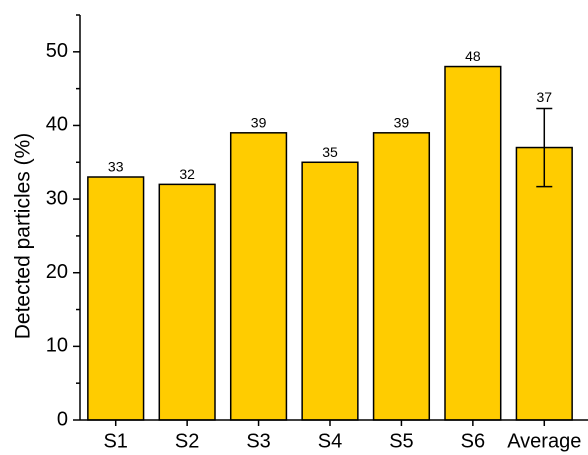  What do you see at coordinates (115, 441) in the screenshot?
I see `x-tick-label: S1` at bounding box center [115, 441].